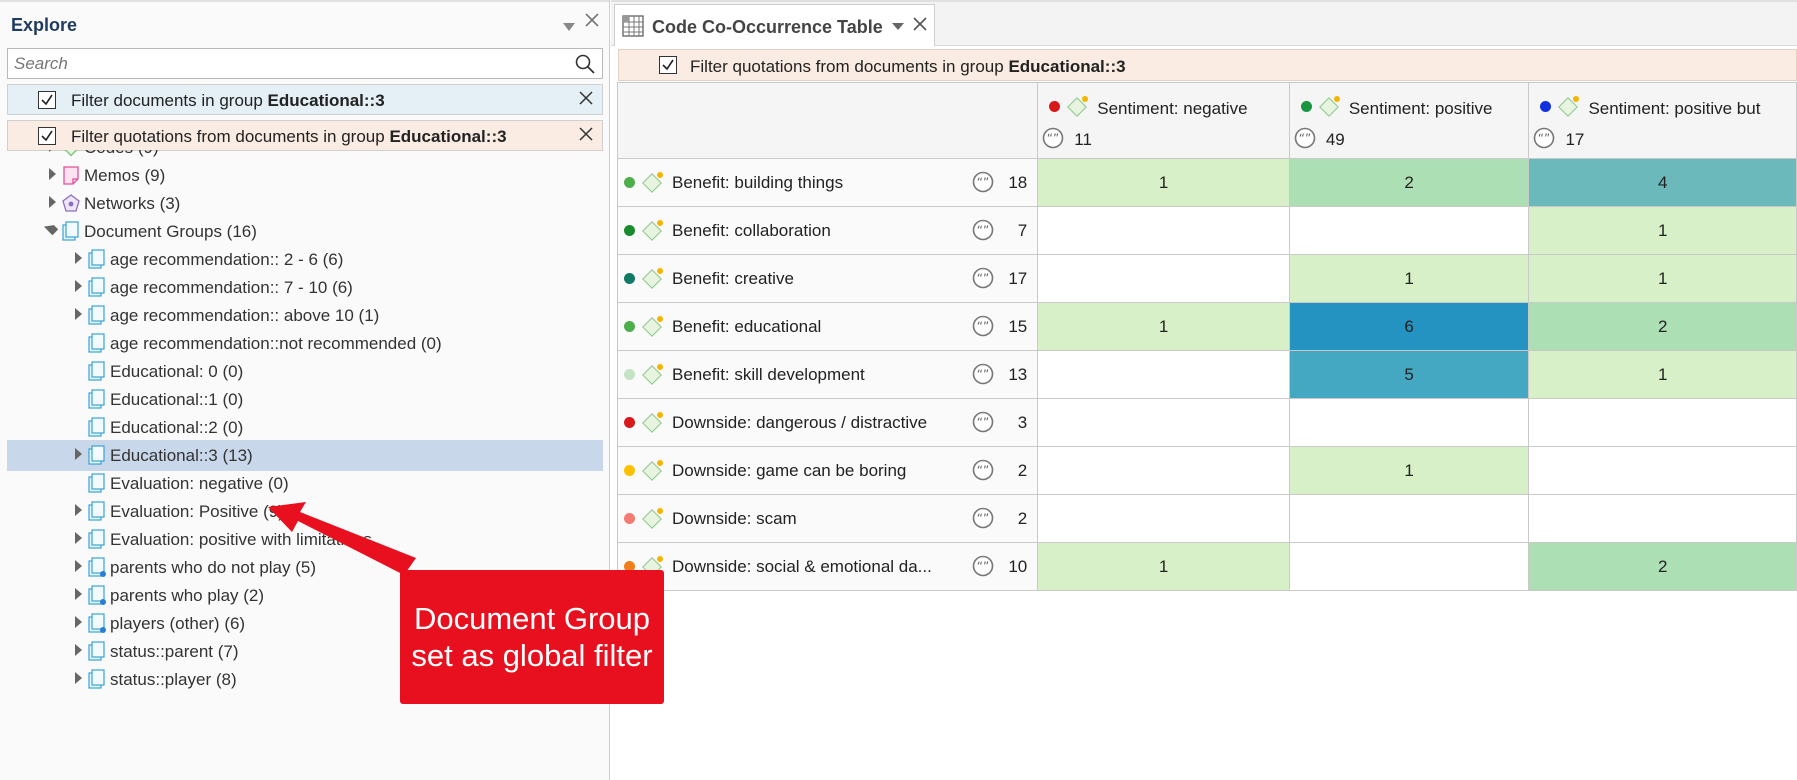 The height and width of the screenshot is (780, 1797). What do you see at coordinates (827, 374) in the screenshot?
I see `row-header: Benefit: skill development “” 13` at bounding box center [827, 374].